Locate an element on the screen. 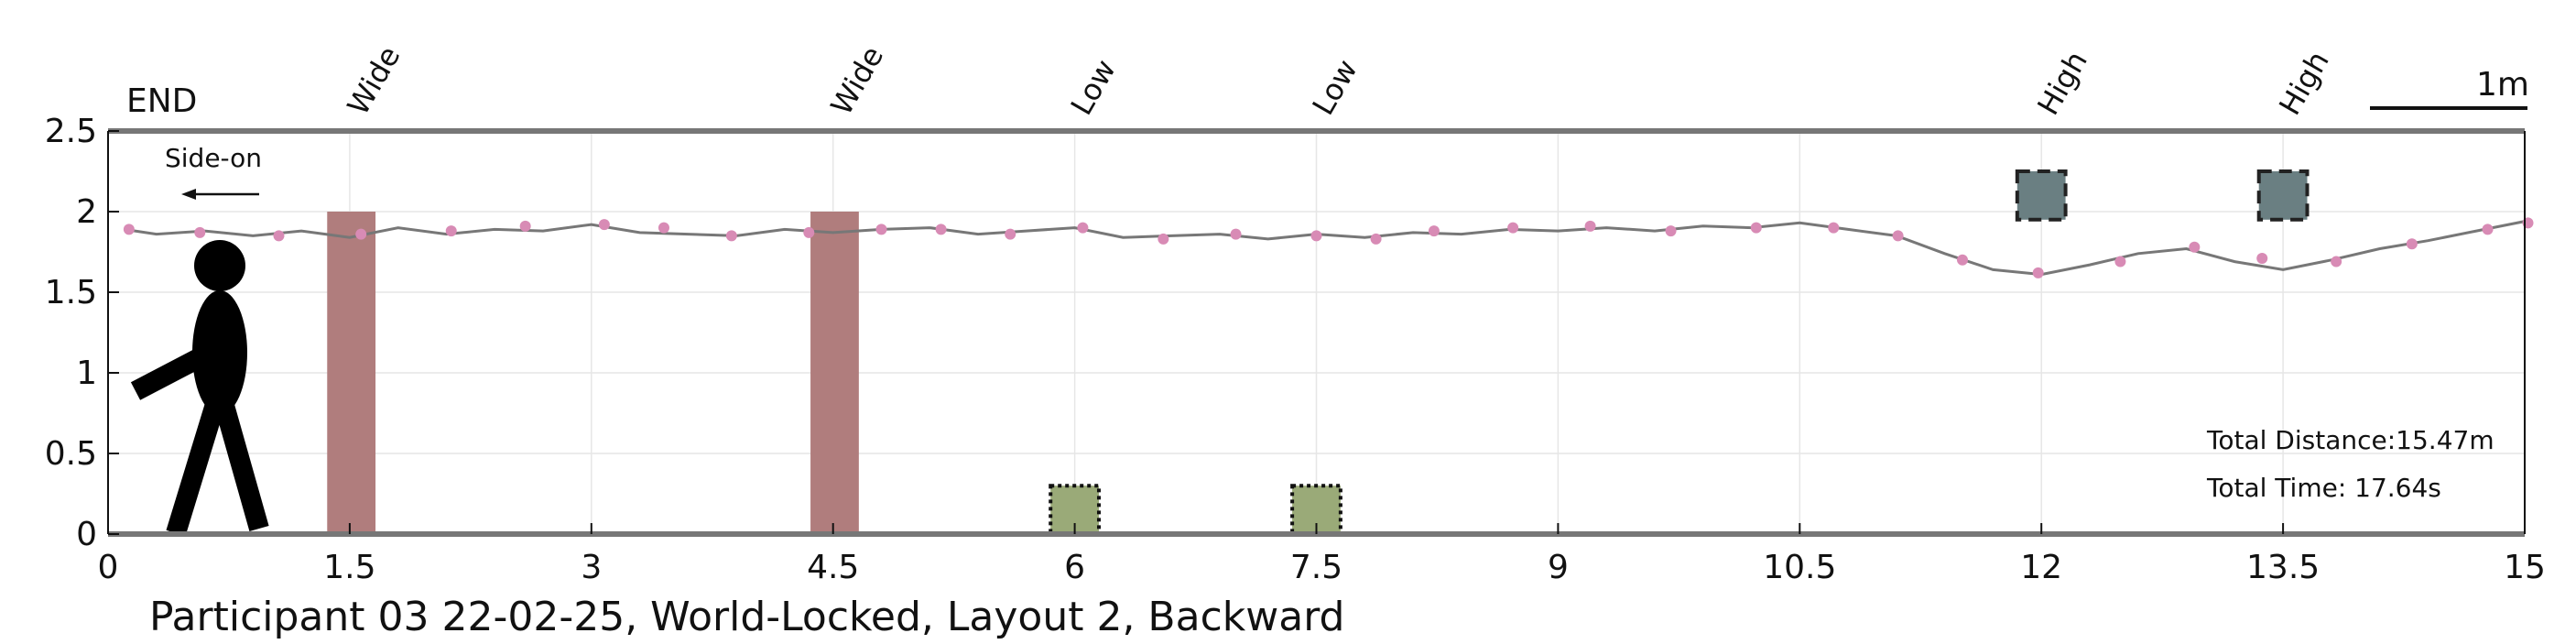  path-line is located at coordinates (1325, 249).